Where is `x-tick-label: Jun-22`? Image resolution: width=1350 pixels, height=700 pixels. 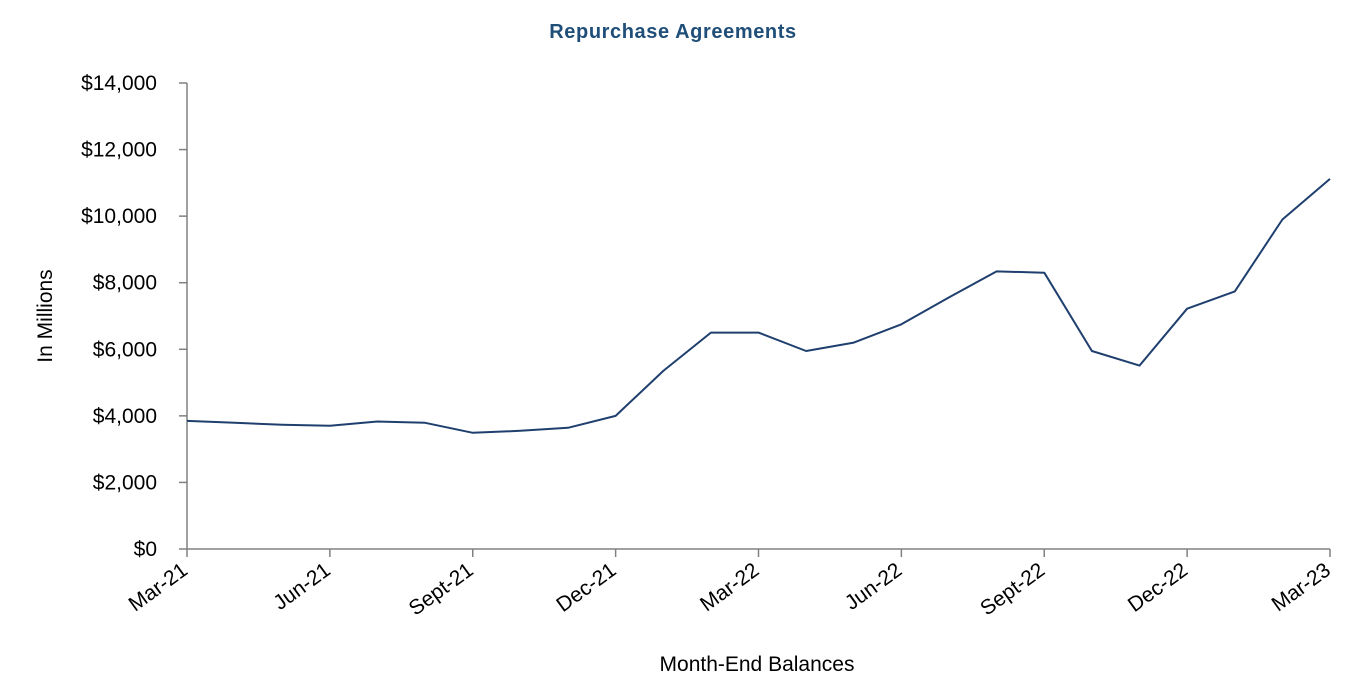 x-tick-label: Jun-22 is located at coordinates (873, 586).